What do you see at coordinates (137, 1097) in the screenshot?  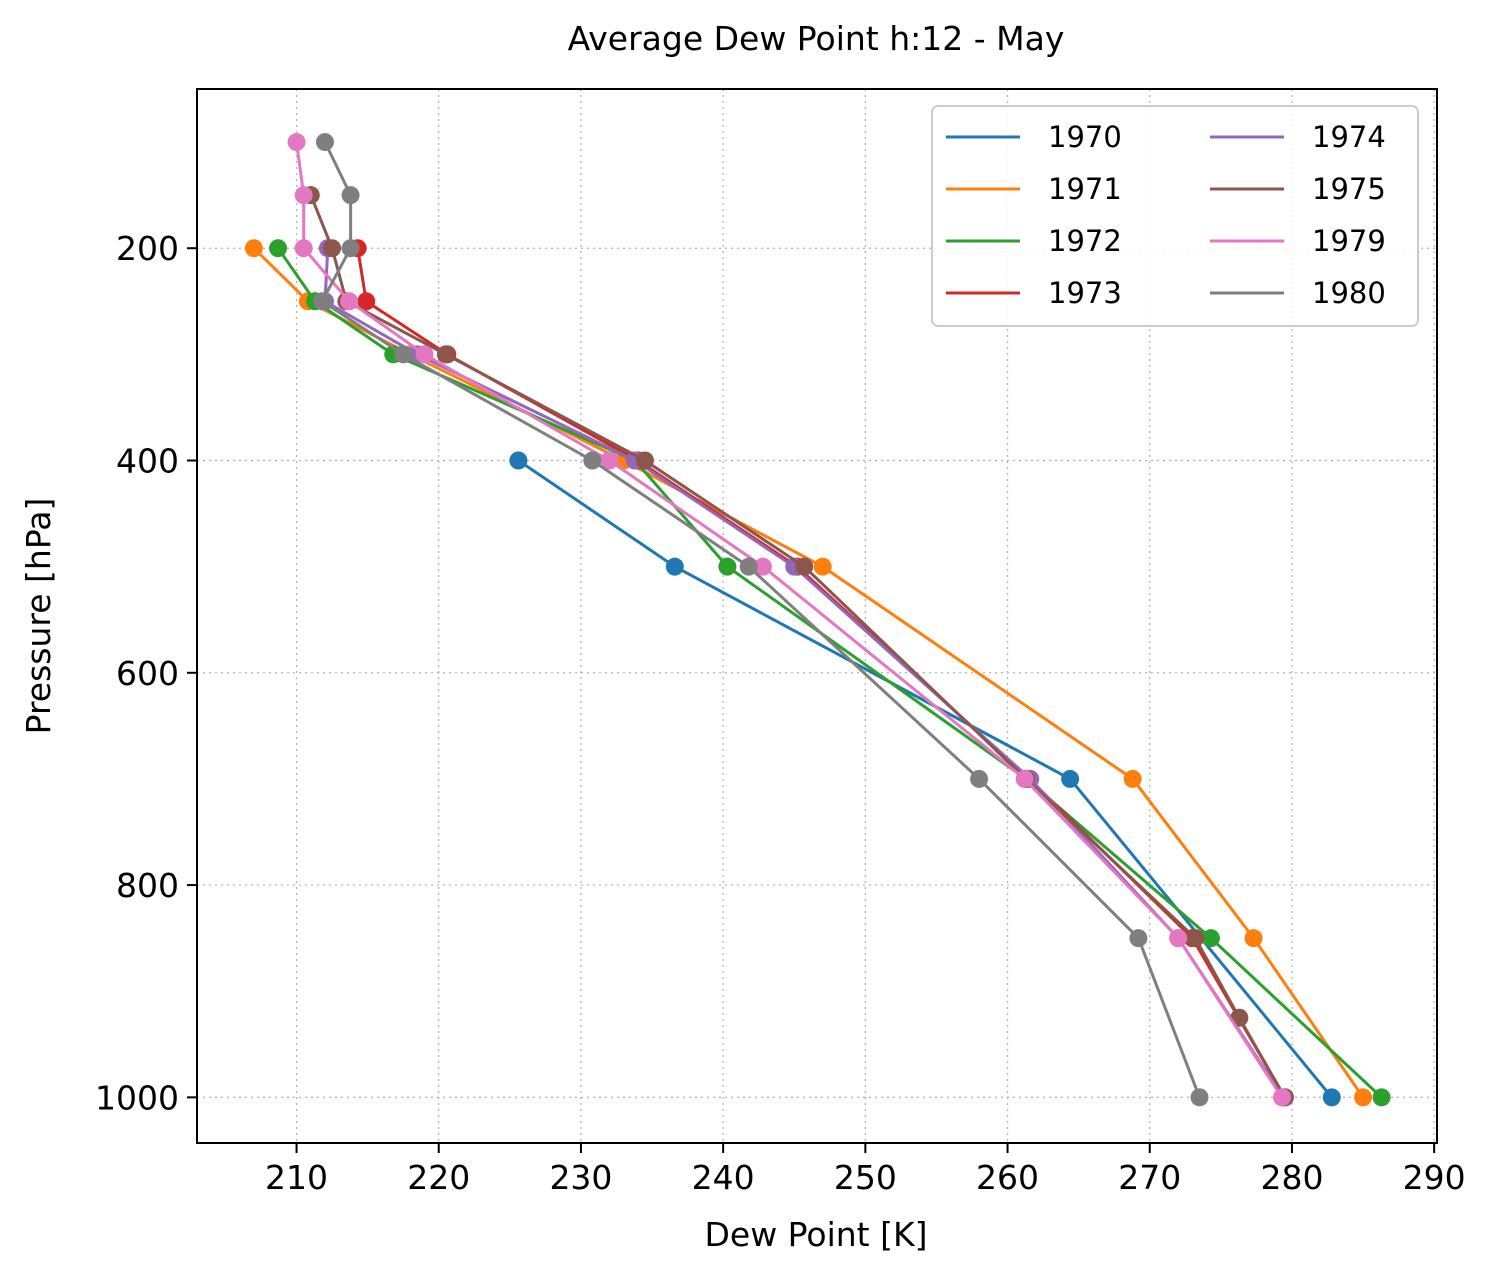 I see `y-tick-label: 1000` at bounding box center [137, 1097].